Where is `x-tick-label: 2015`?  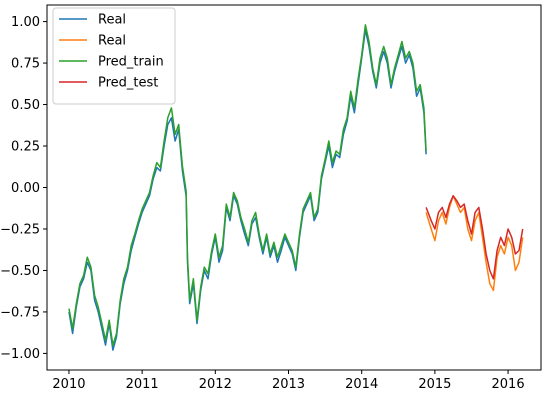
x-tick-label: 2015 is located at coordinates (434, 384).